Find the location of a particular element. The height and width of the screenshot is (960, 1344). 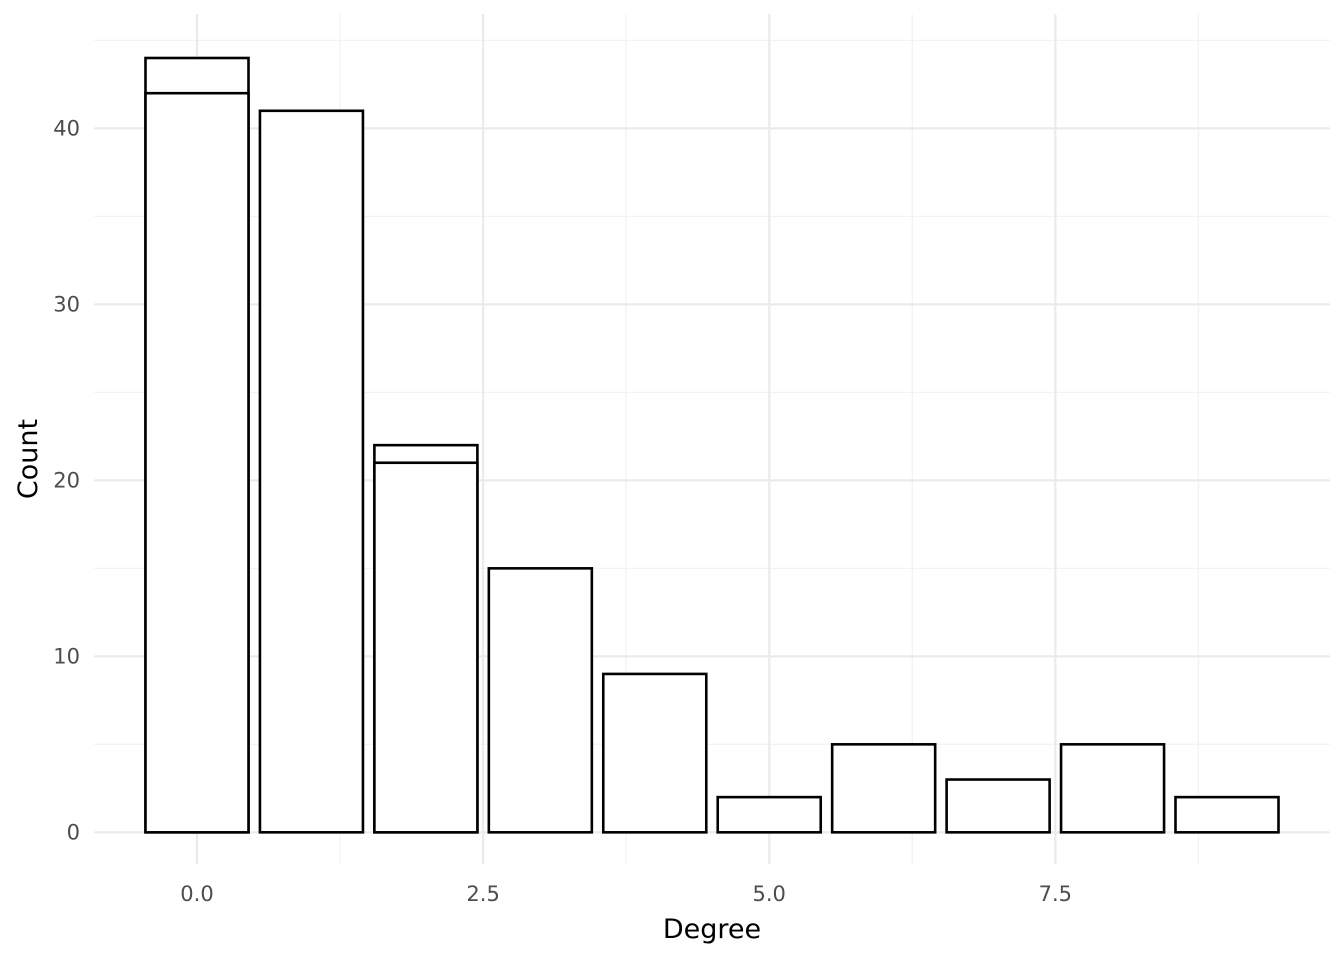

y-tick-label: 10 is located at coordinates (66, 656).